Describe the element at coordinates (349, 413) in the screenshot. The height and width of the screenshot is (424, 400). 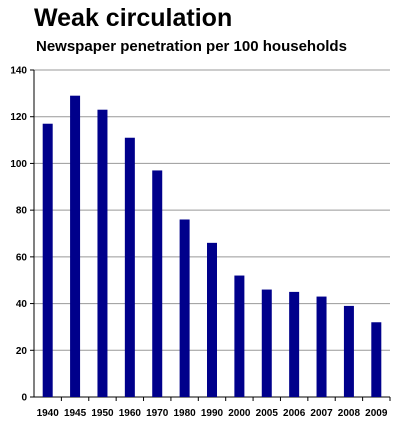
I see `x-tick-label: 2008` at that location.